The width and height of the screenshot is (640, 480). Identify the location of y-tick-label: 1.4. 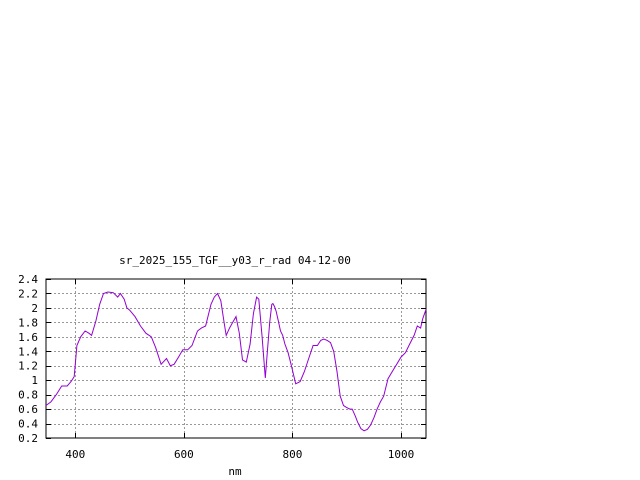
(28, 351).